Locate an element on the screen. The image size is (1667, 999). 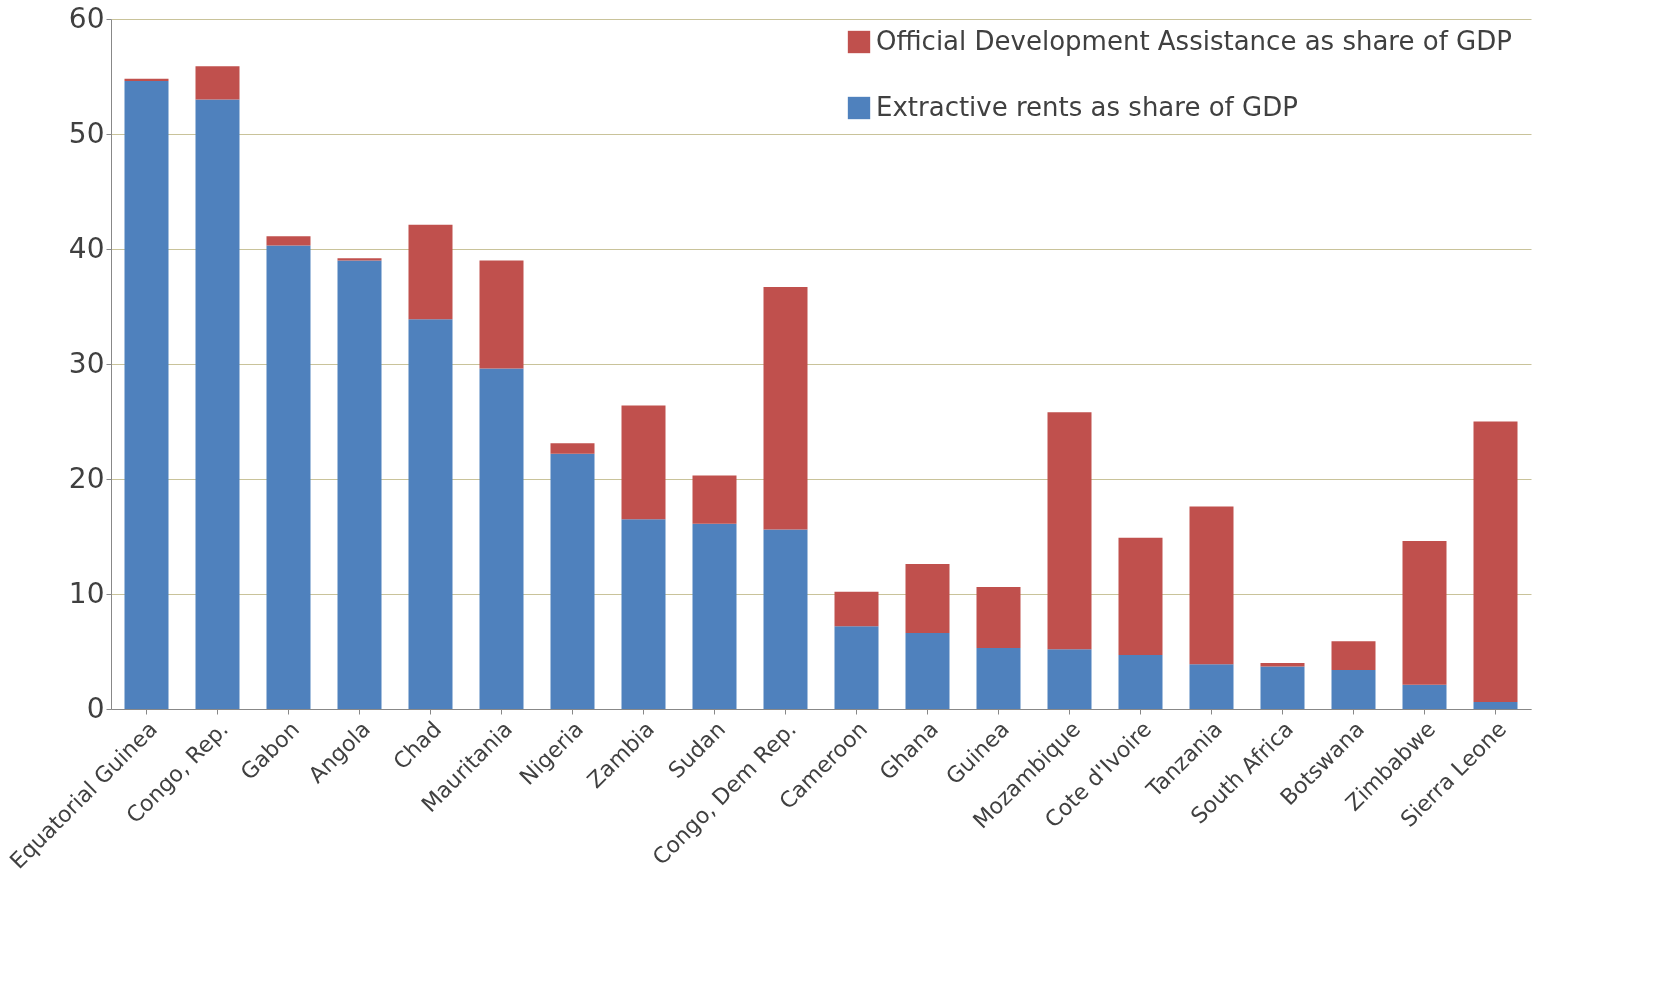
y-tick-label: 60 is located at coordinates (86, 18).